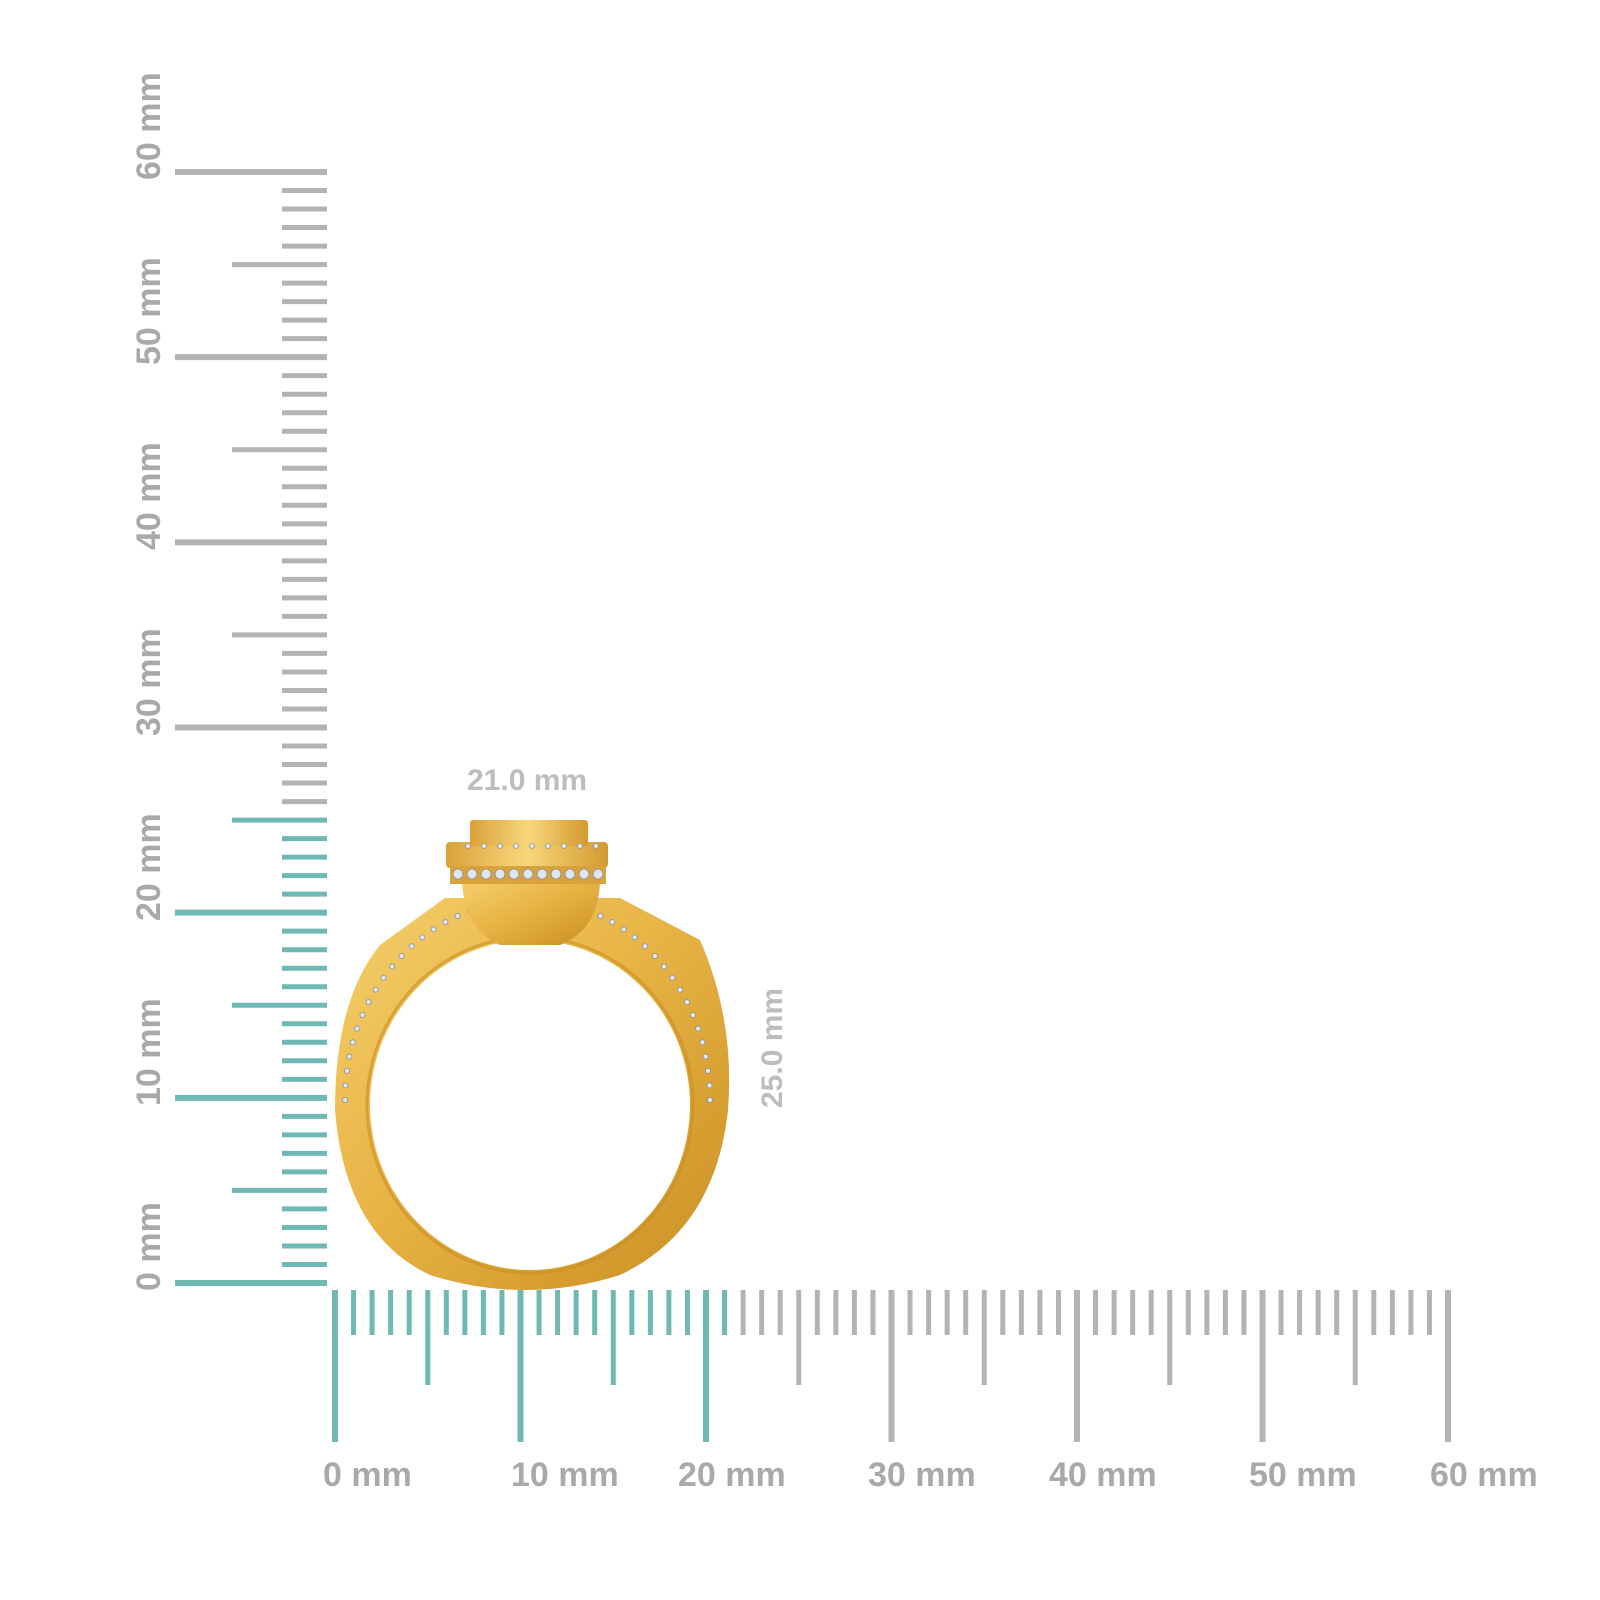 The image size is (1600, 1600). What do you see at coordinates (922, 1475) in the screenshot?
I see `horizontal-ruler-label: 30 mm` at bounding box center [922, 1475].